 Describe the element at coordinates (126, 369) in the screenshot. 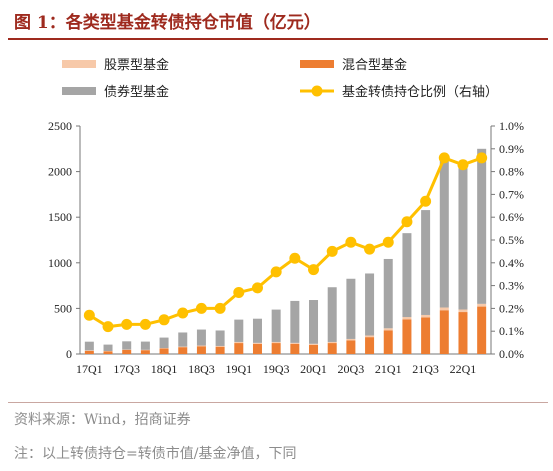

I see `x-tick-label: 17Q3` at that location.